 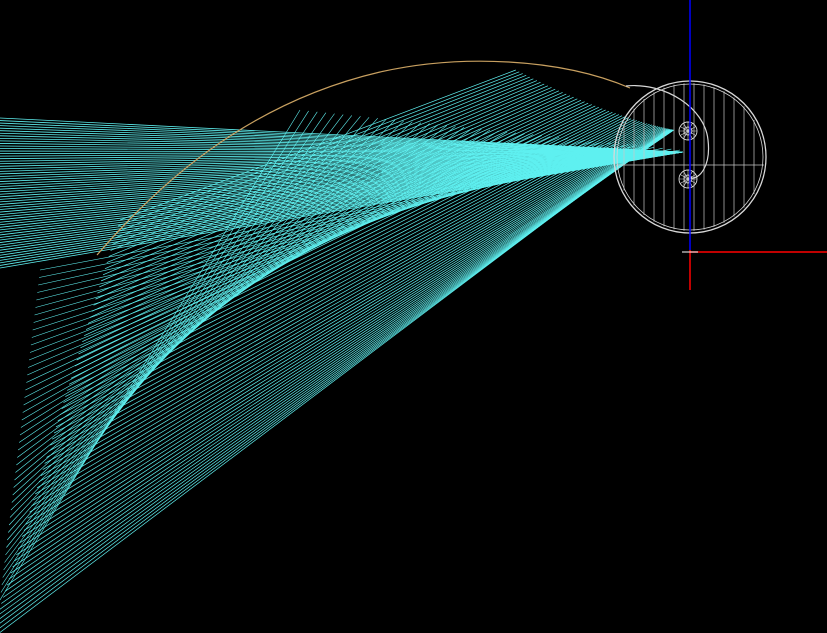 I want to click on band-line, so click(x=360, y=210).